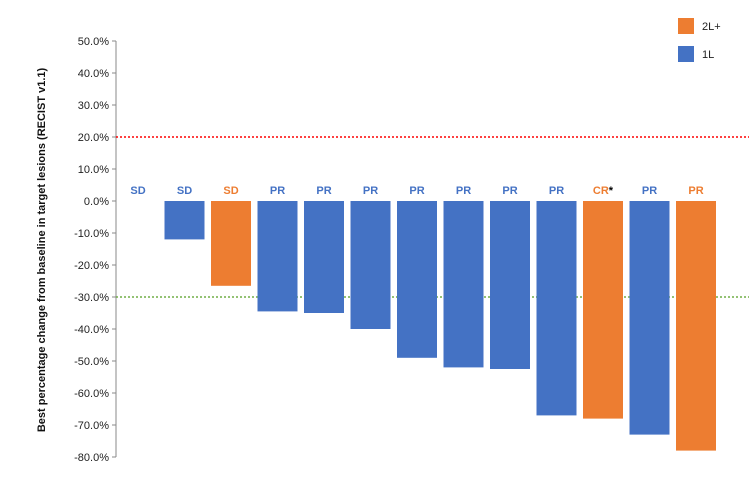 This screenshot has width=749, height=484. What do you see at coordinates (711, 27) in the screenshot?
I see `legend-label: 2L+` at bounding box center [711, 27].